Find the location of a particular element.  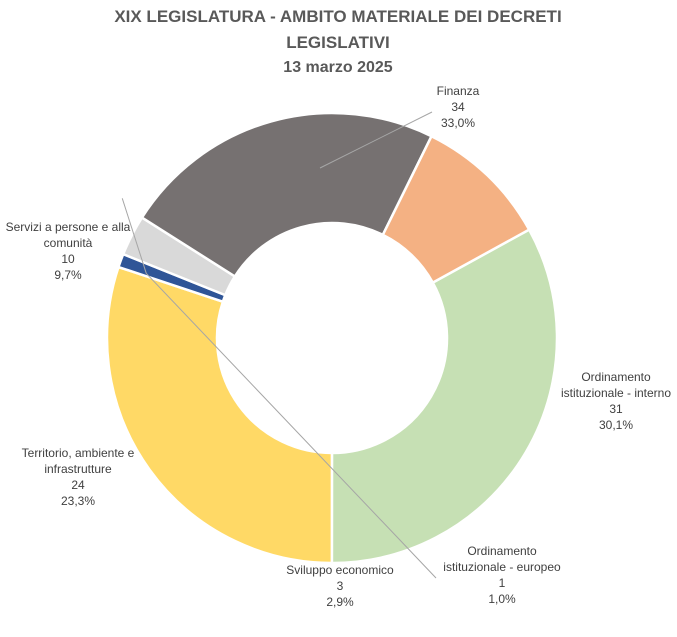

chart-title-line: 13 marzo 2025 is located at coordinates (338, 67).